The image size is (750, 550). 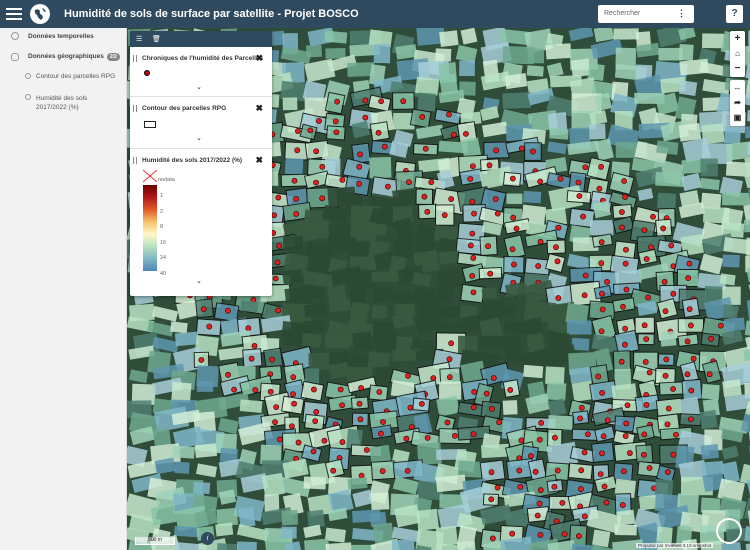 I want to click on zoom-out-button: −, so click(x=737, y=68).